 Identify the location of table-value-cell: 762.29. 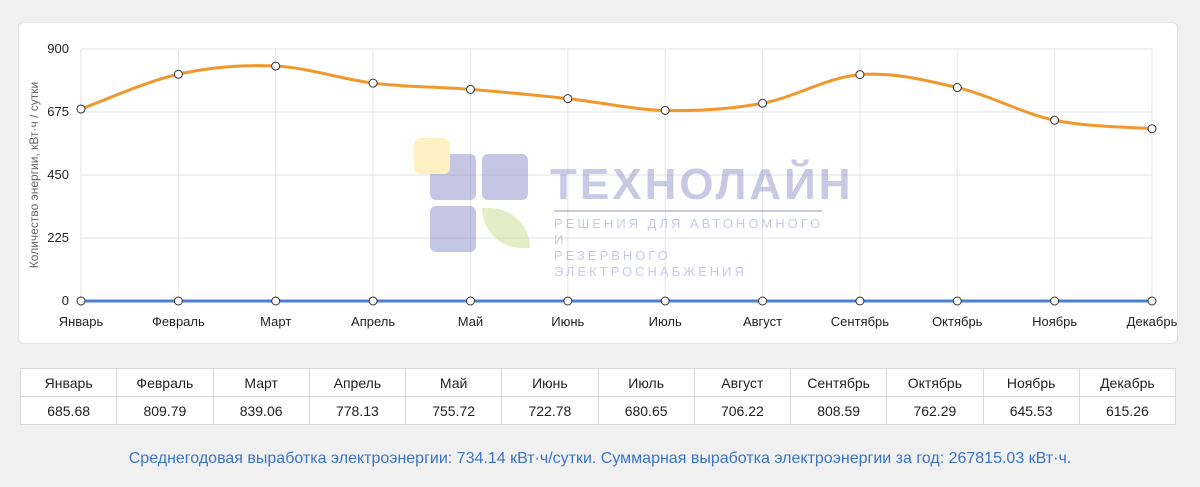
(935, 410).